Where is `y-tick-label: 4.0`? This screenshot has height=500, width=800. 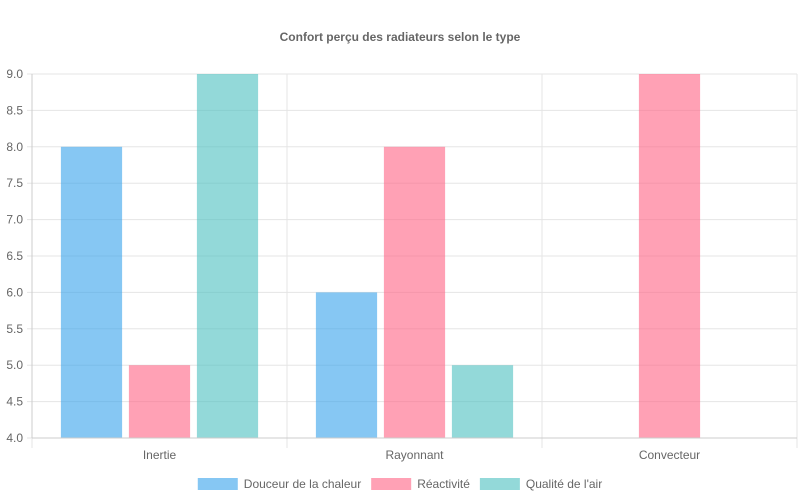 y-tick-label: 4.0 is located at coordinates (14, 438).